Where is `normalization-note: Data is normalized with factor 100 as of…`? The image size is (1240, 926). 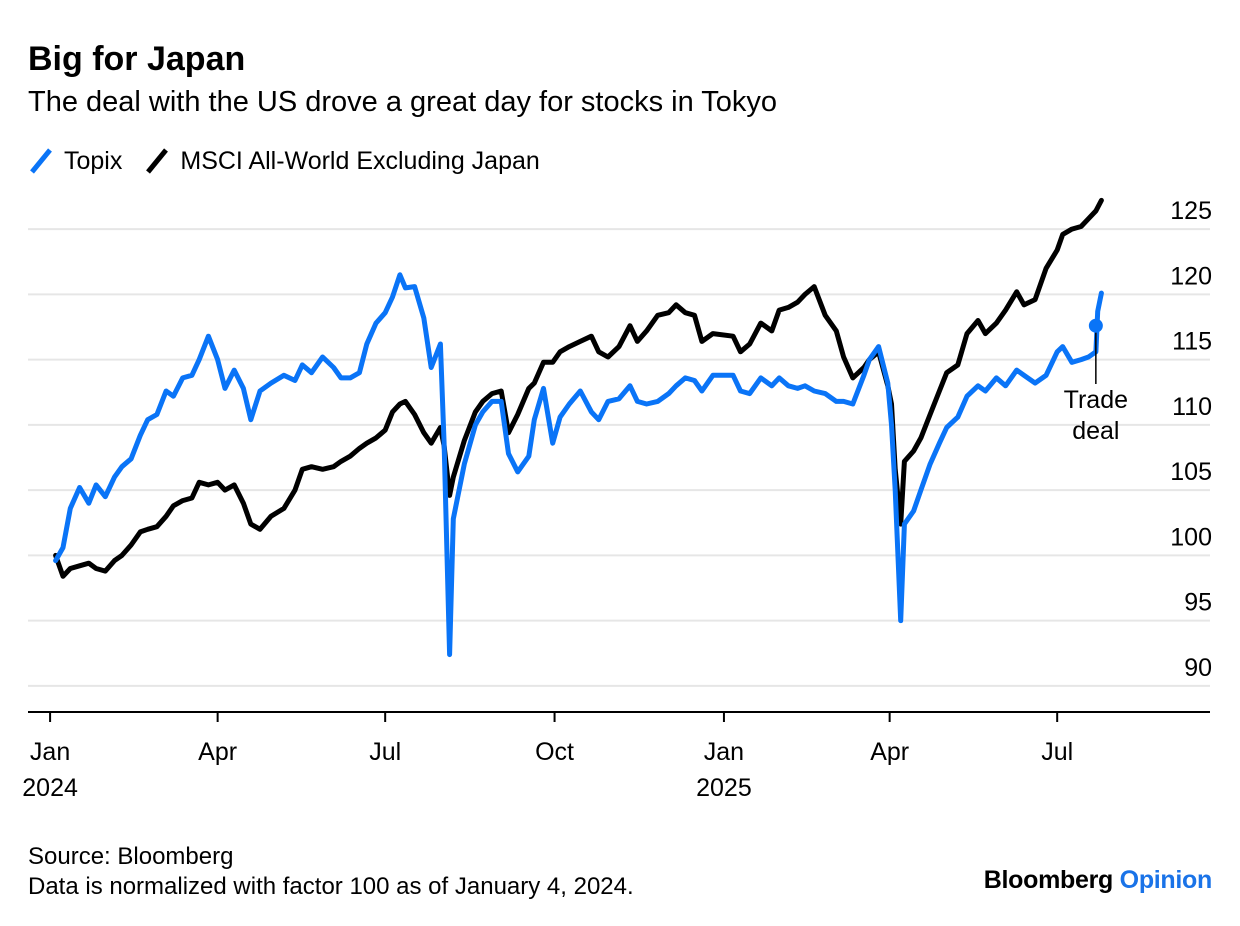
normalization-note: Data is normalized with factor 100 as of… is located at coordinates (331, 886).